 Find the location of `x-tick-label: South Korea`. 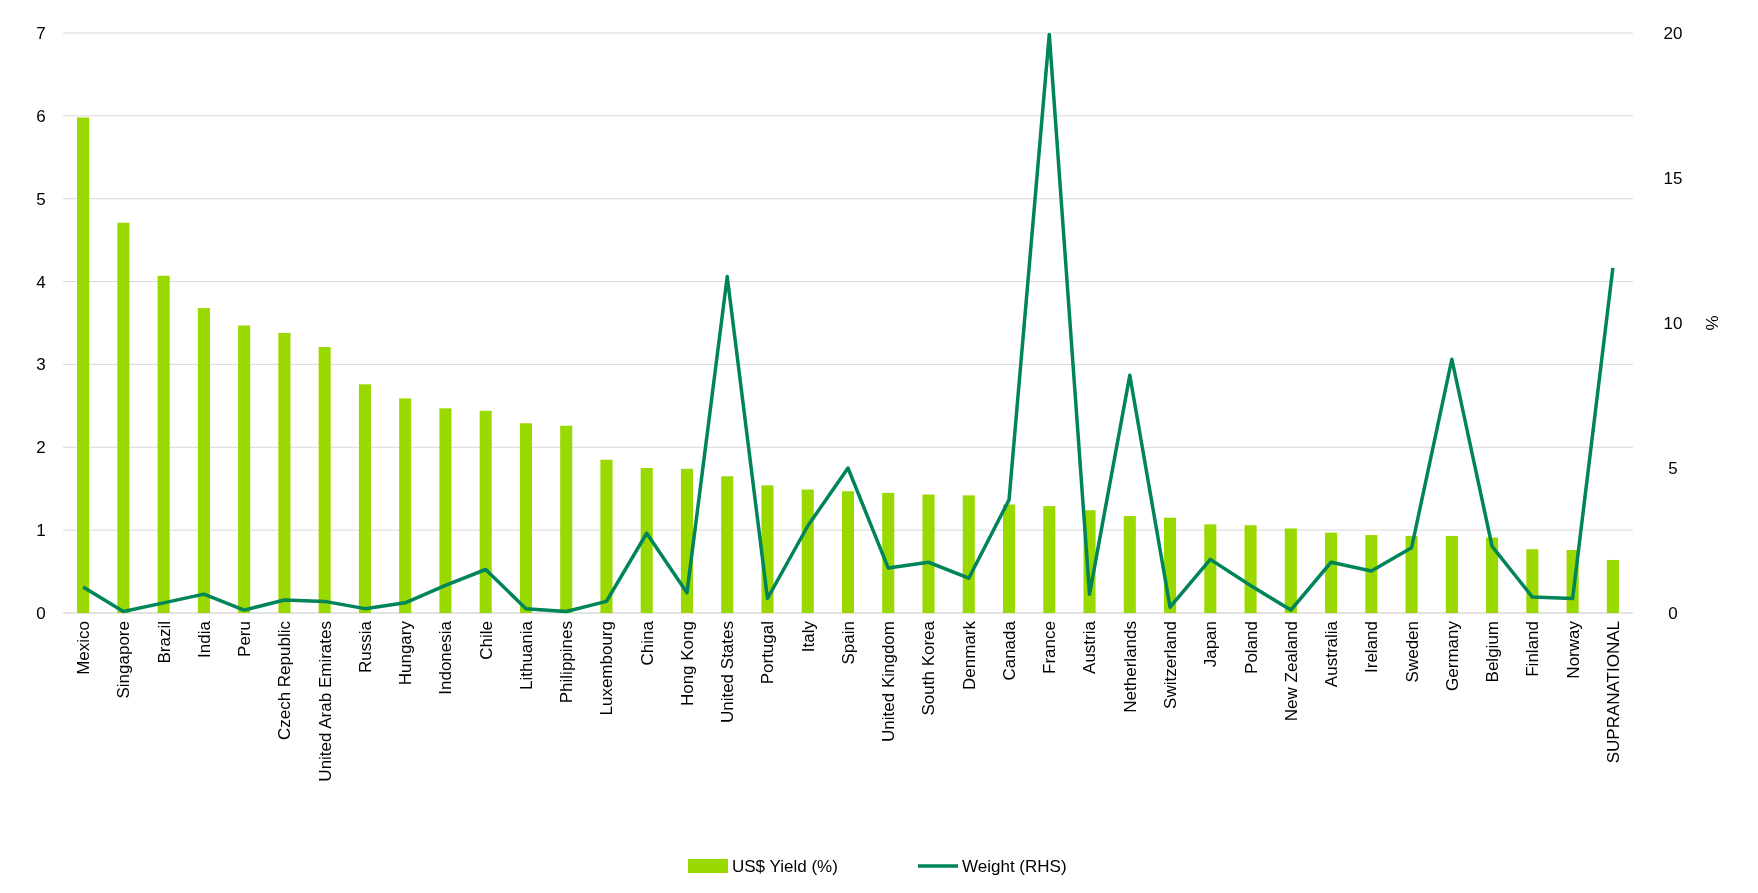

x-tick-label: South Korea is located at coordinates (929, 668).